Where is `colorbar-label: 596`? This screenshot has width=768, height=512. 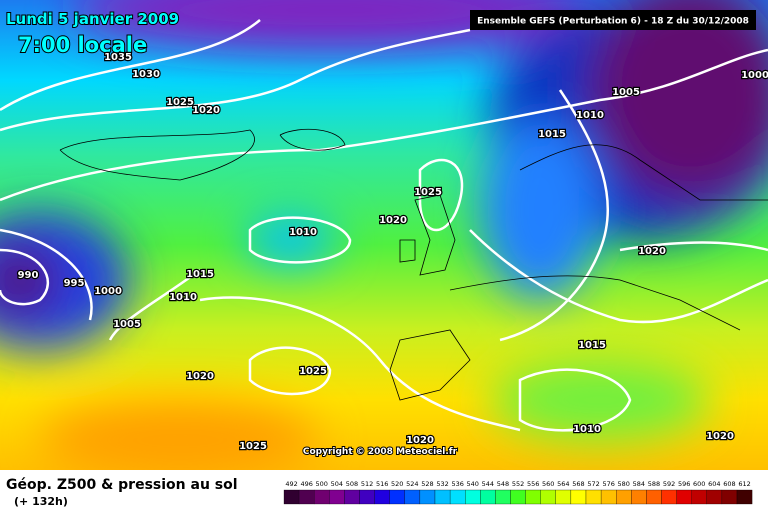
colorbar-label: 596 is located at coordinates (684, 484).